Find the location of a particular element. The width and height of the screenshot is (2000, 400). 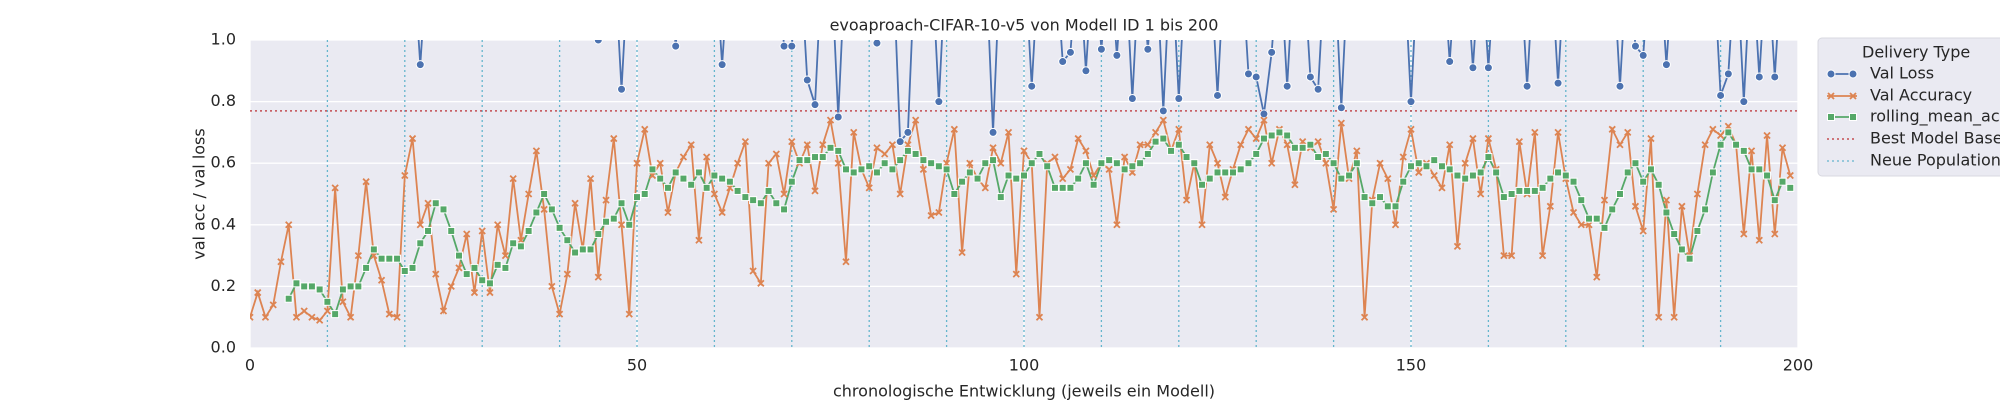

legend-label: rolling_mean_acc is located at coordinates (1935, 117).